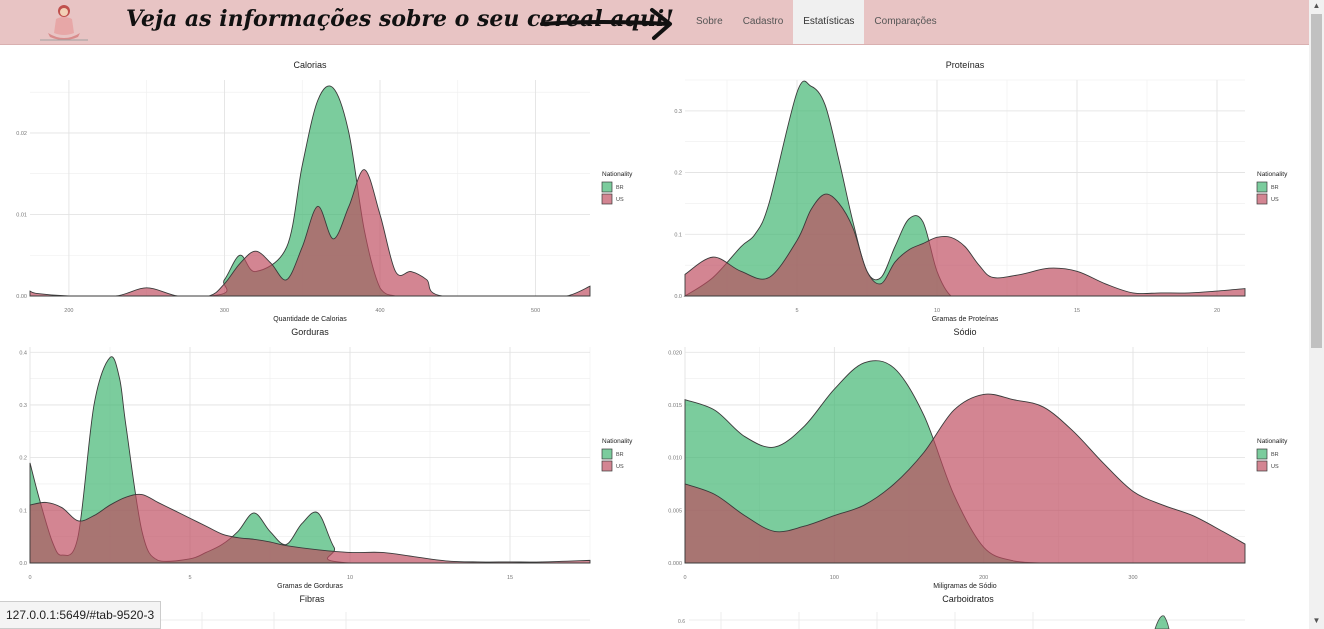  I want to click on nav-tabs: Sobre Cadastro Estatísticas Comparações, so click(816, 22).